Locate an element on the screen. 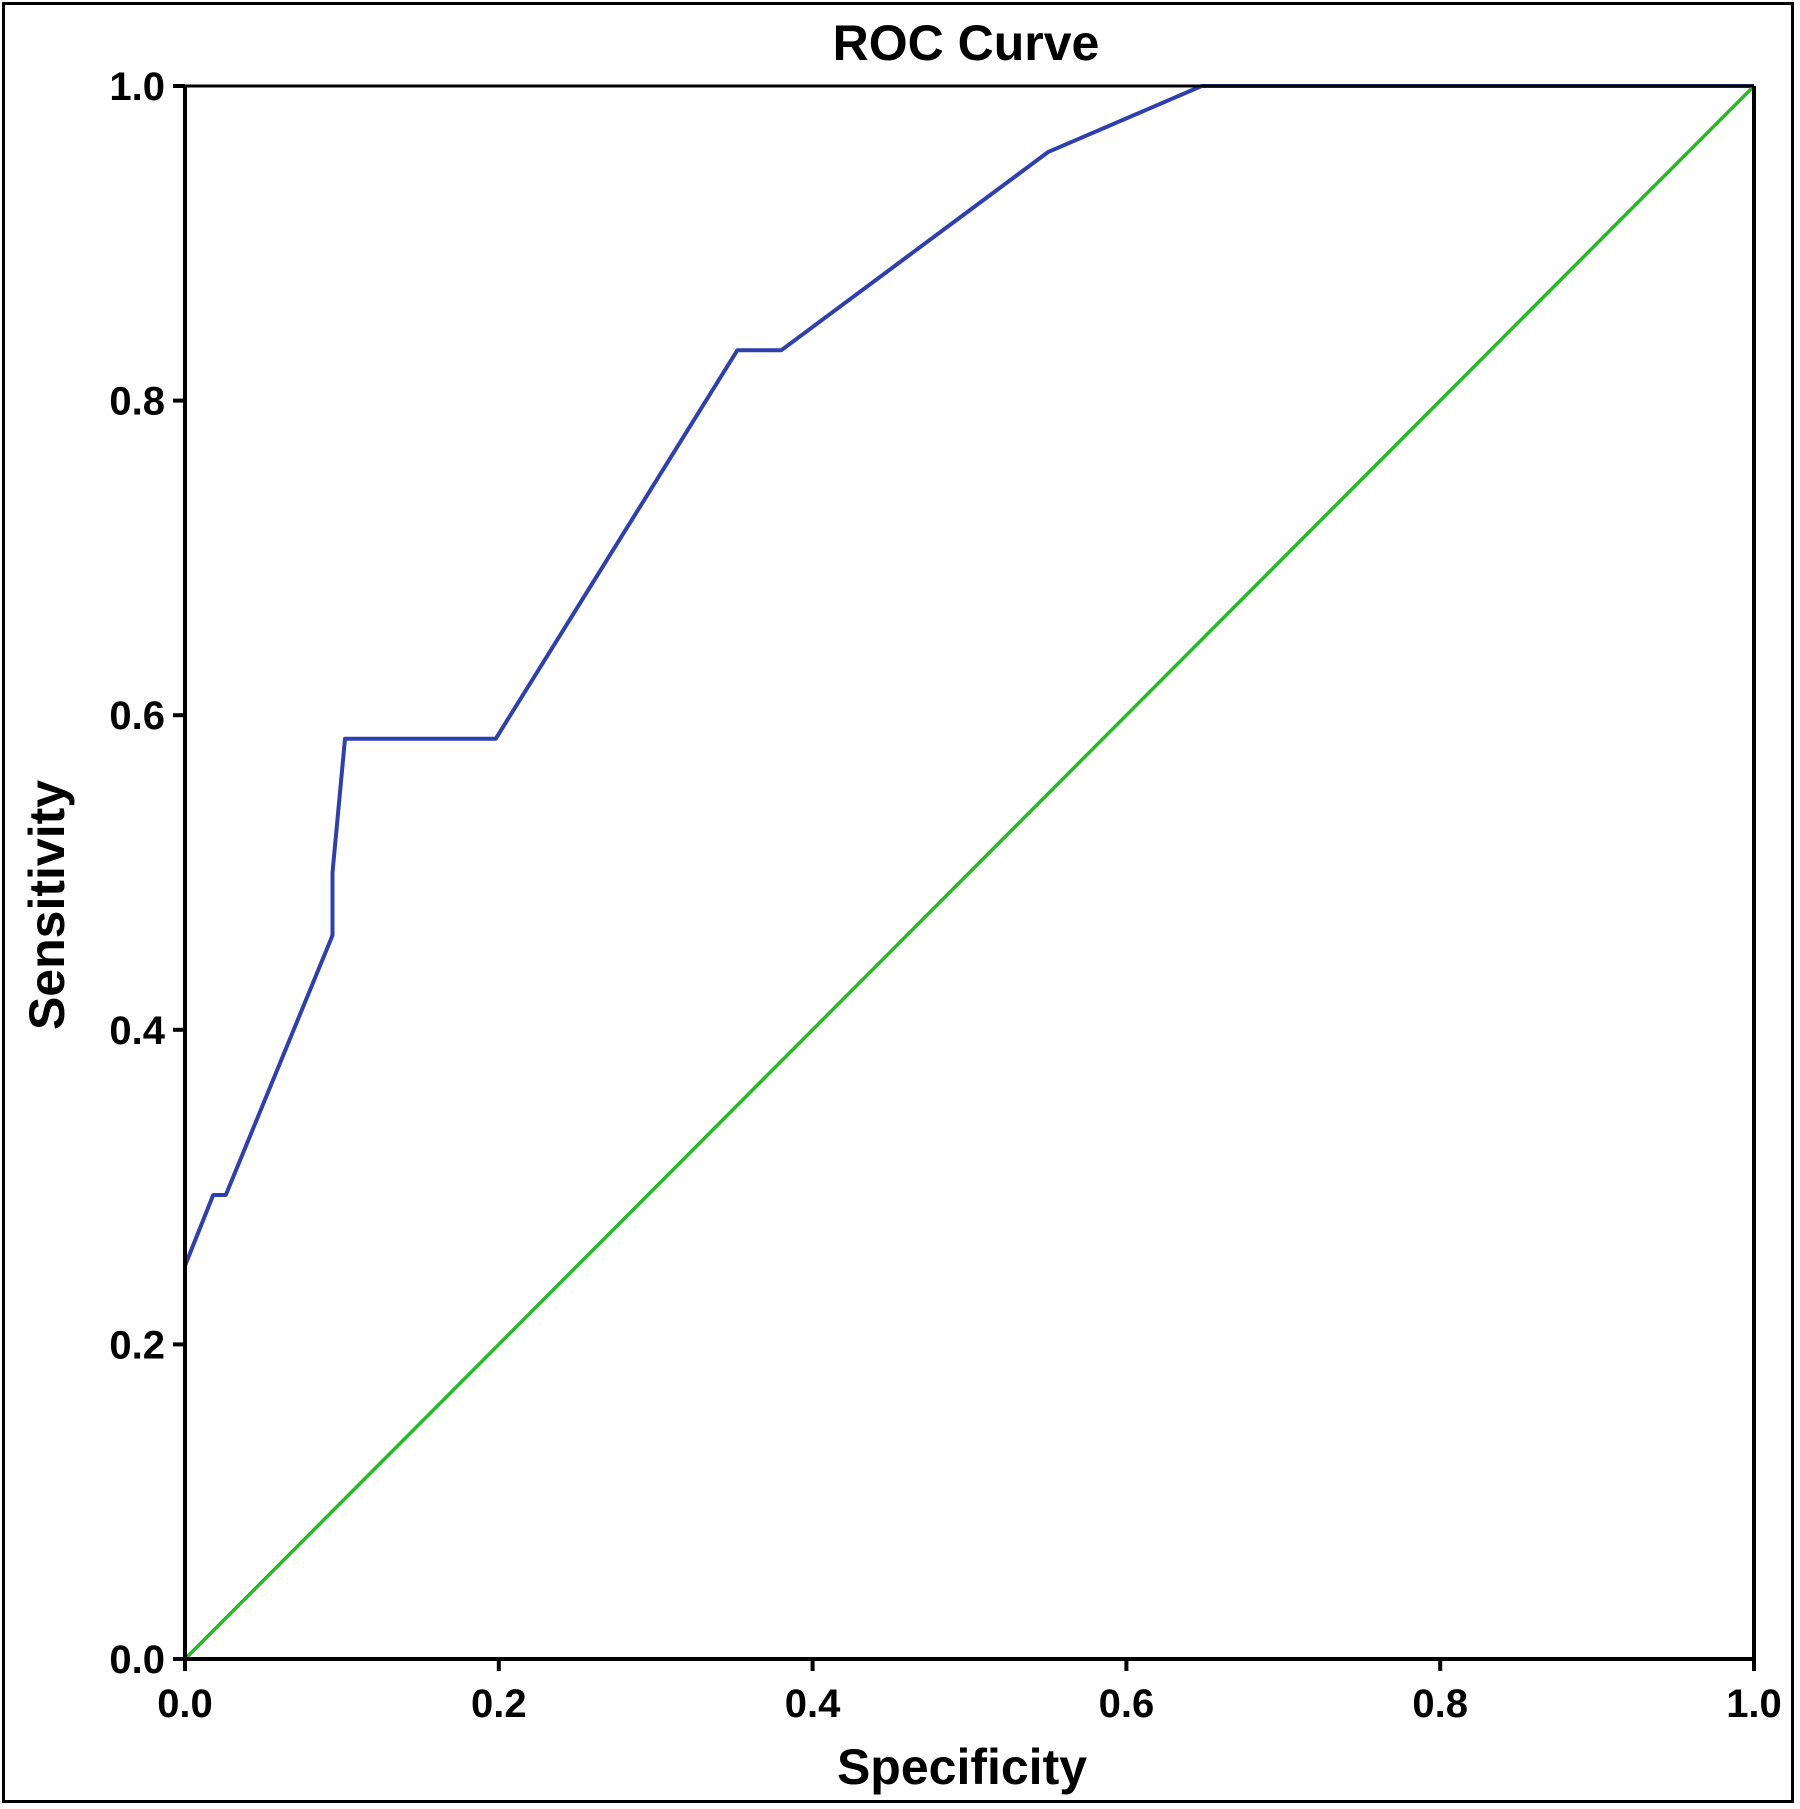  y-tick-label: 0.2 is located at coordinates (137, 1345).